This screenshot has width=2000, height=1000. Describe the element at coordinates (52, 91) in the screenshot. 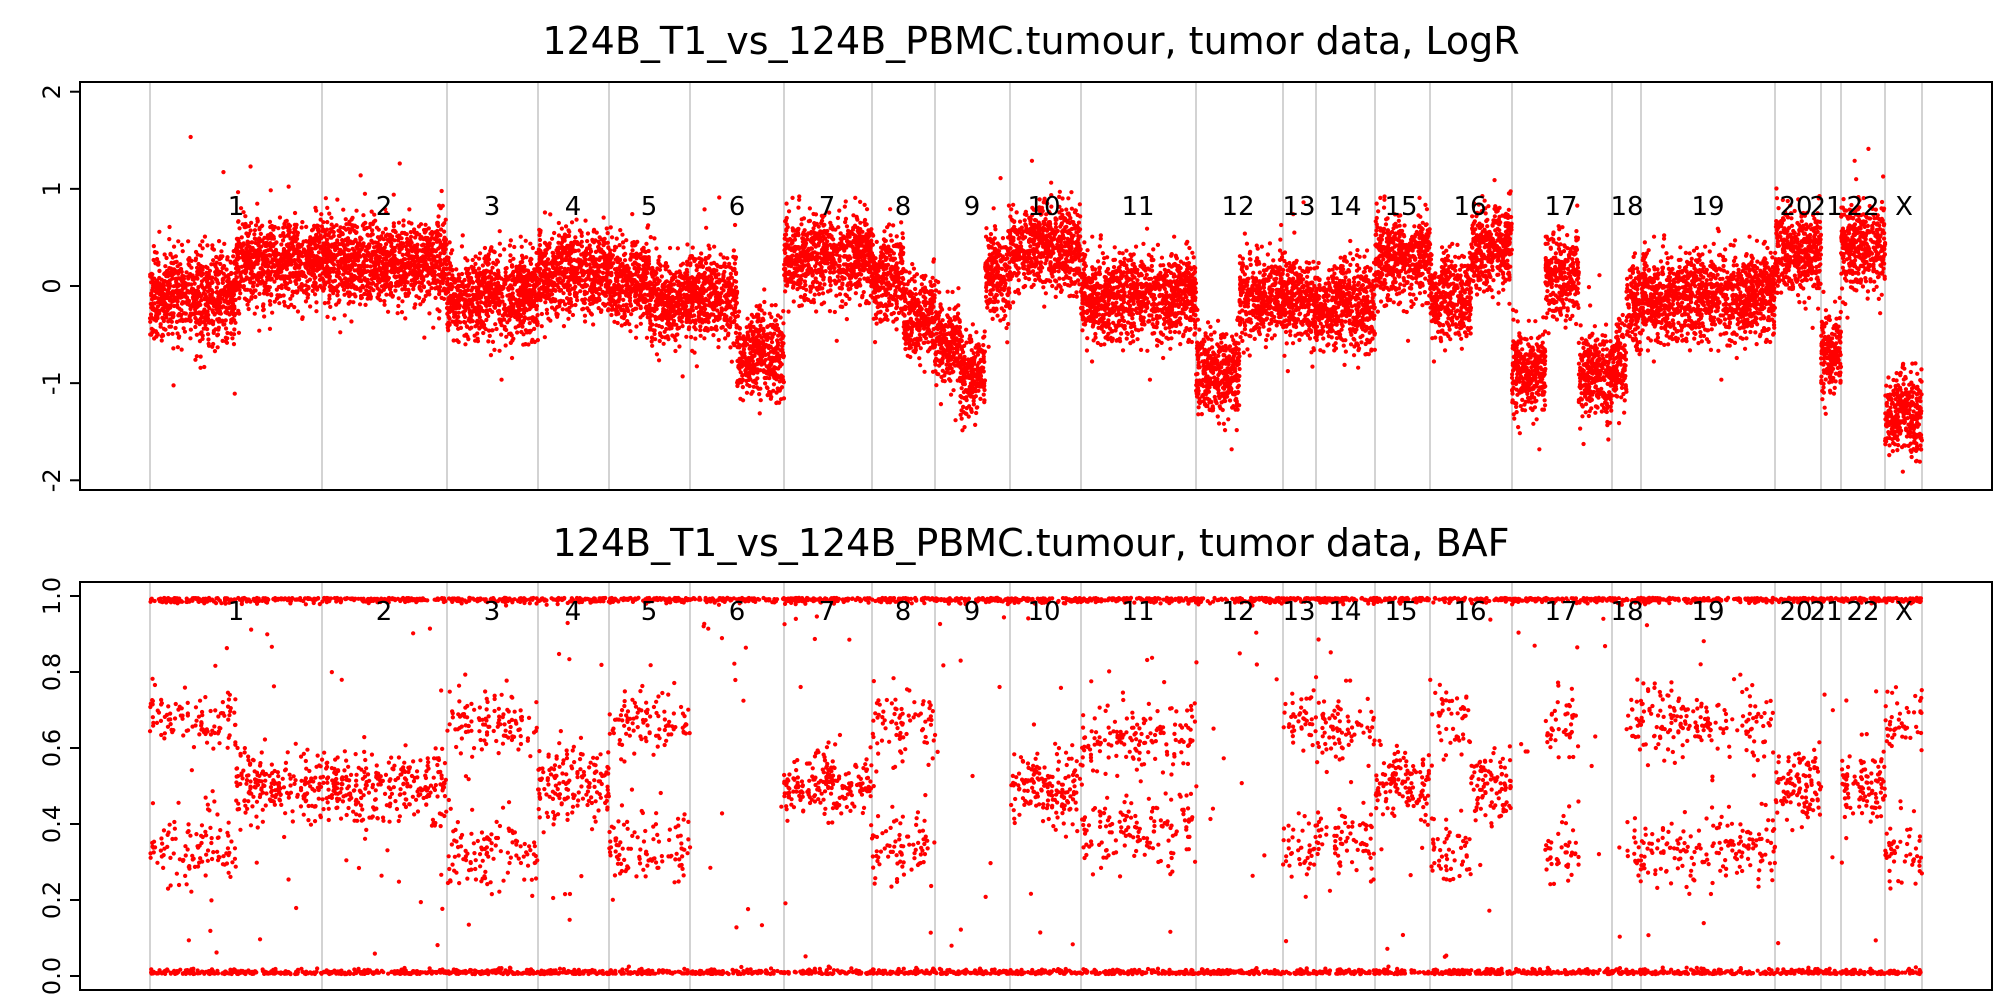

I see `y-tick-label: 2` at that location.